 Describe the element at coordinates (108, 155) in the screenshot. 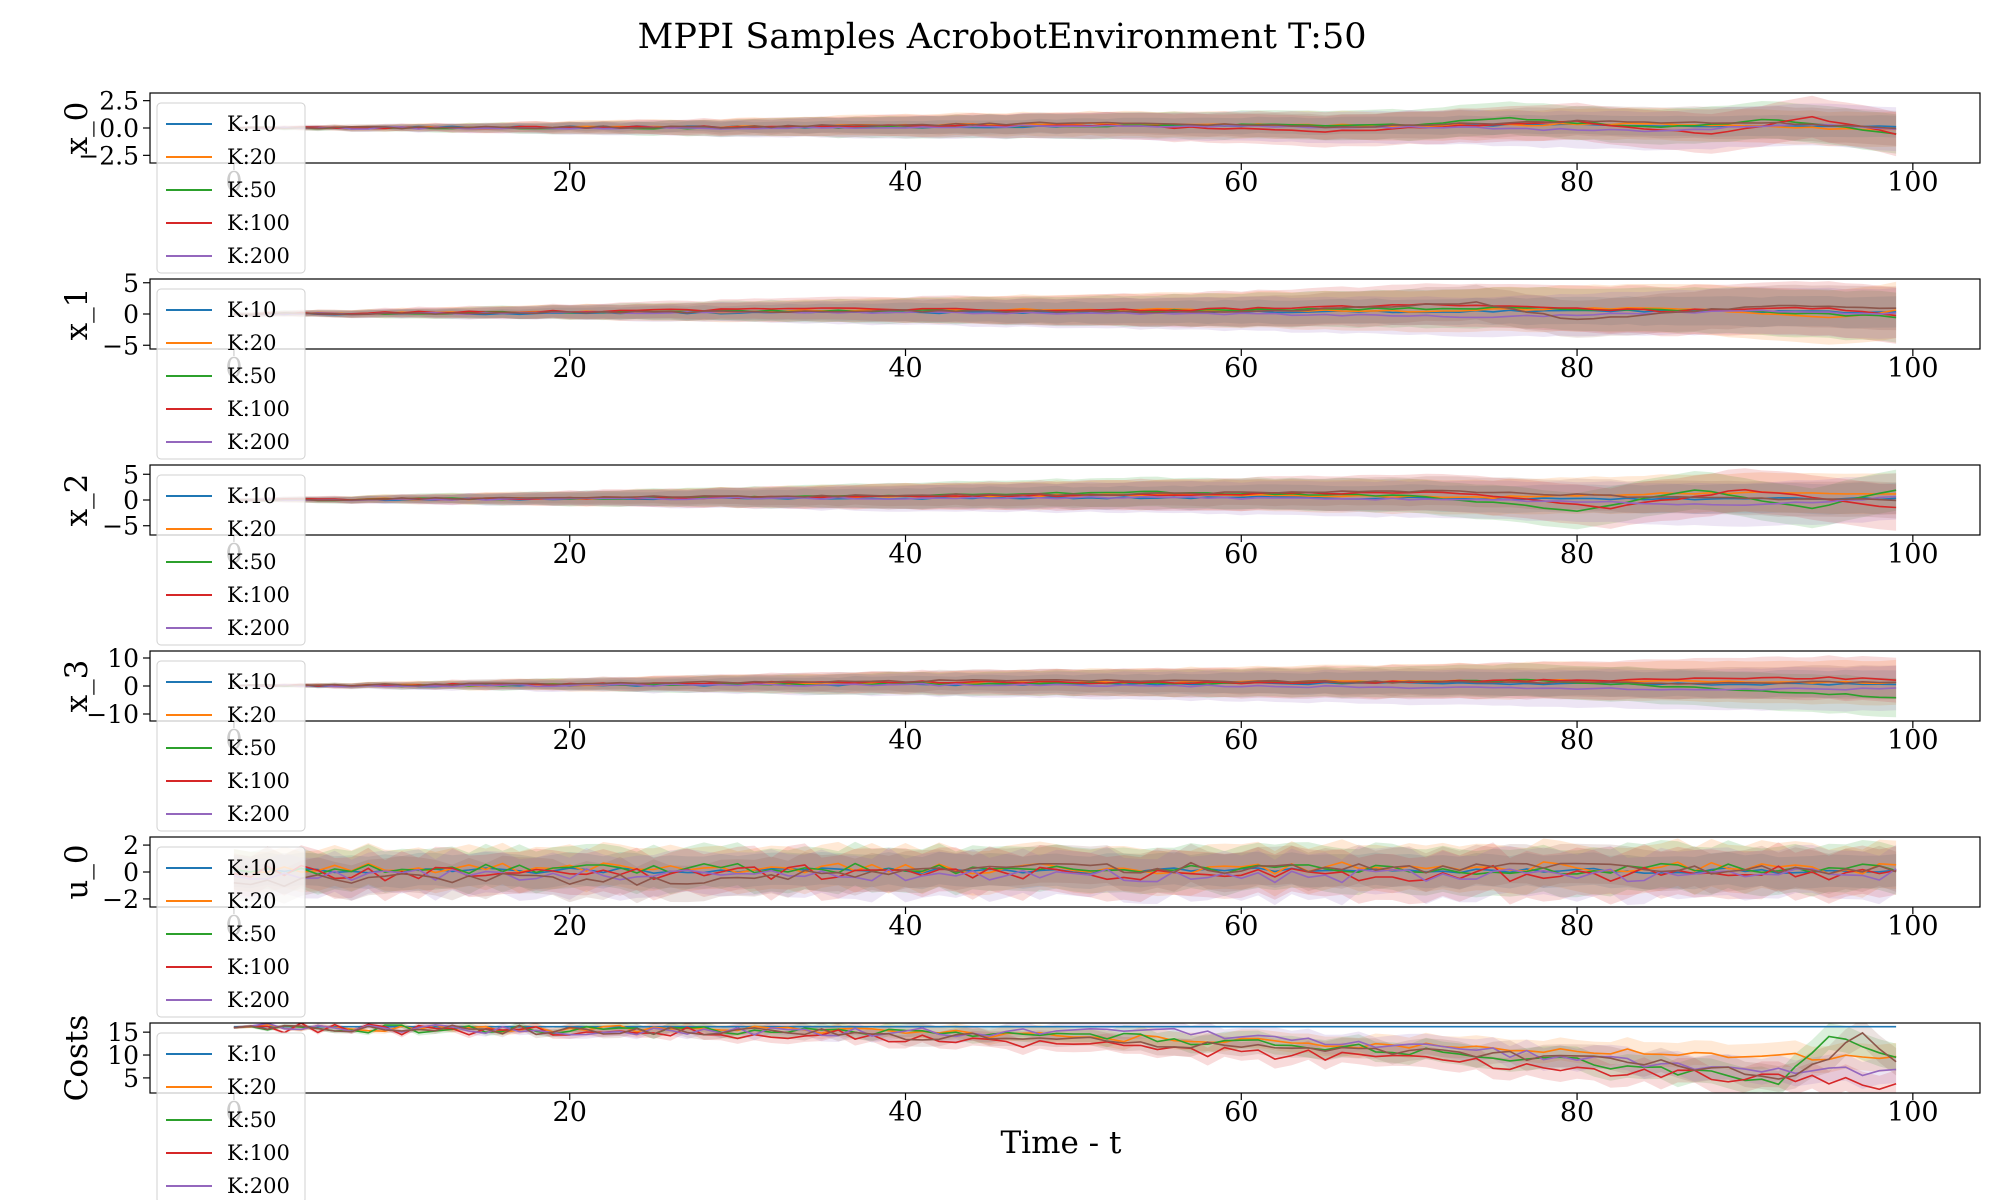

I see `y-tick-label: −2.5` at that location.